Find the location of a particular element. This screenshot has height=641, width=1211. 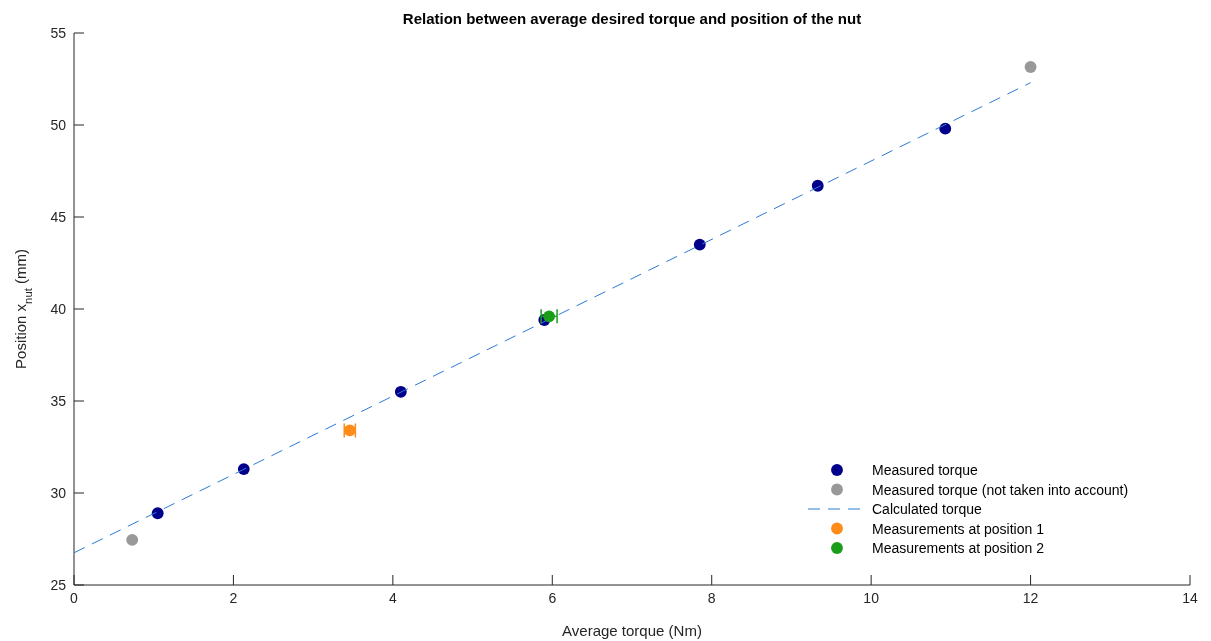

legend-label: Measurements at position 2 is located at coordinates (958, 548).